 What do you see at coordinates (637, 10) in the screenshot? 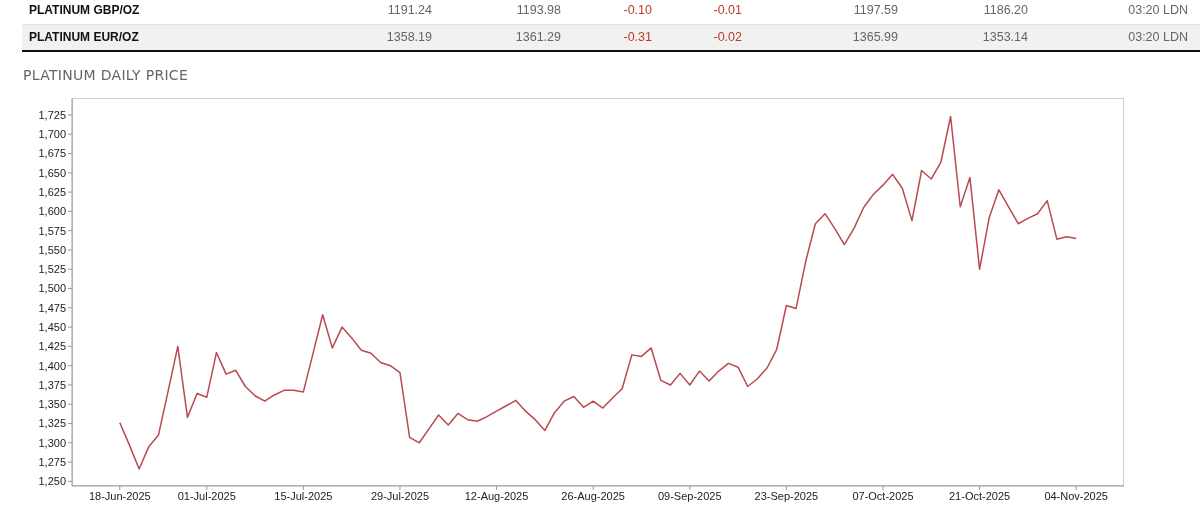
I see `text: -0.10` at bounding box center [637, 10].